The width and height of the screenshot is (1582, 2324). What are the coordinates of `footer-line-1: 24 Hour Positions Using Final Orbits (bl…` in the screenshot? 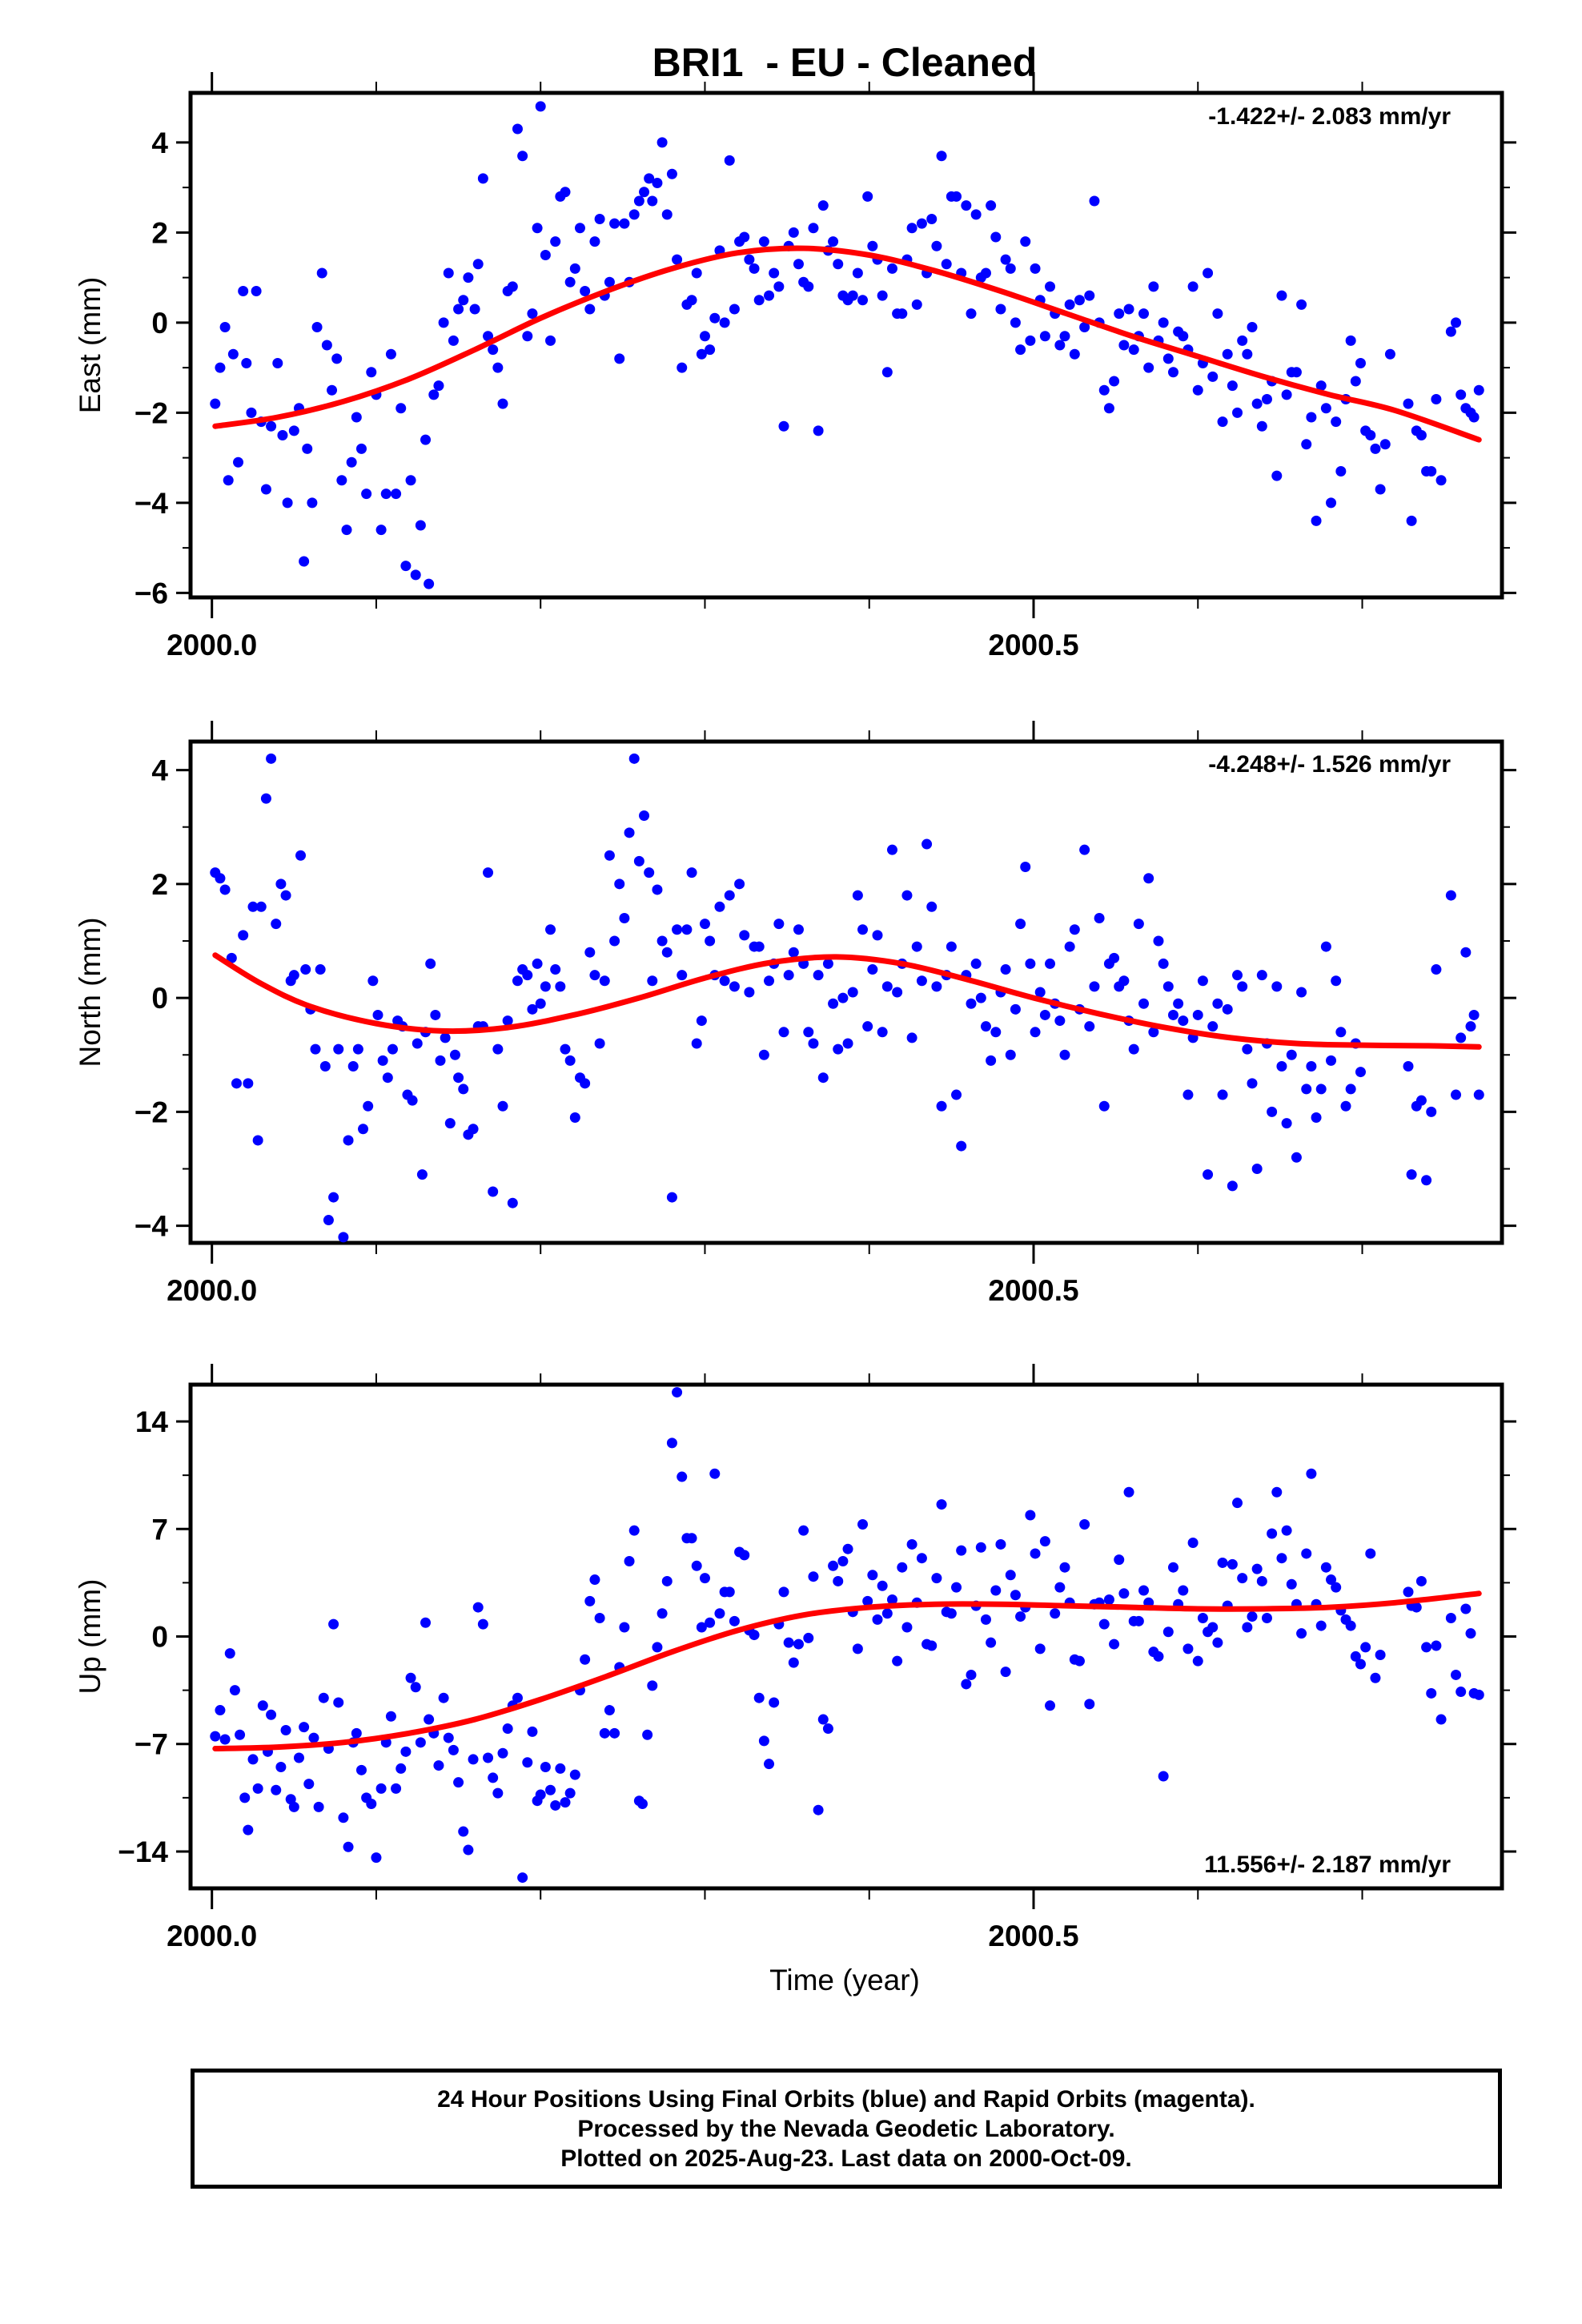 It's located at (846, 2099).